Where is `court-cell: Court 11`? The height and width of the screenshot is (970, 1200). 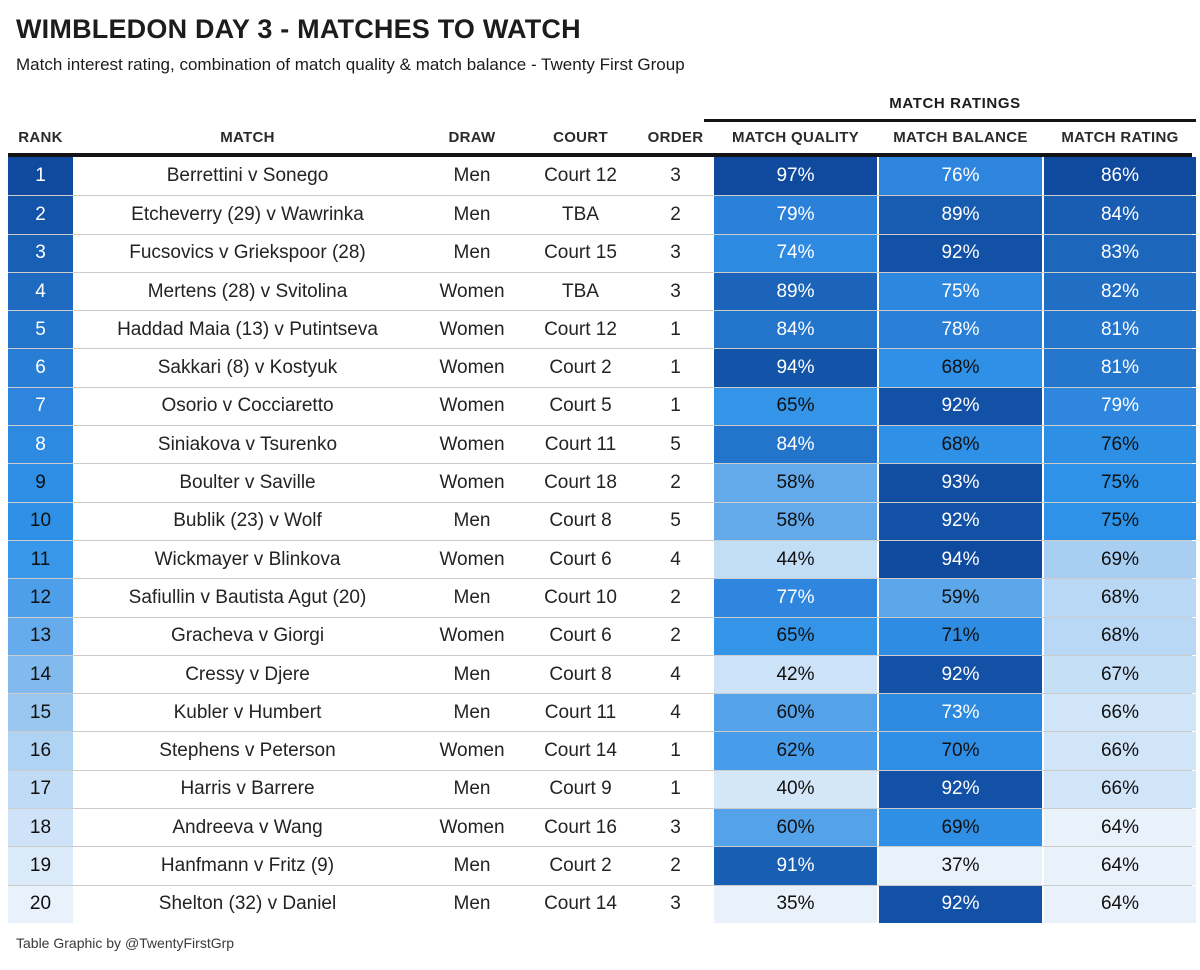 court-cell: Court 11 is located at coordinates (580, 444).